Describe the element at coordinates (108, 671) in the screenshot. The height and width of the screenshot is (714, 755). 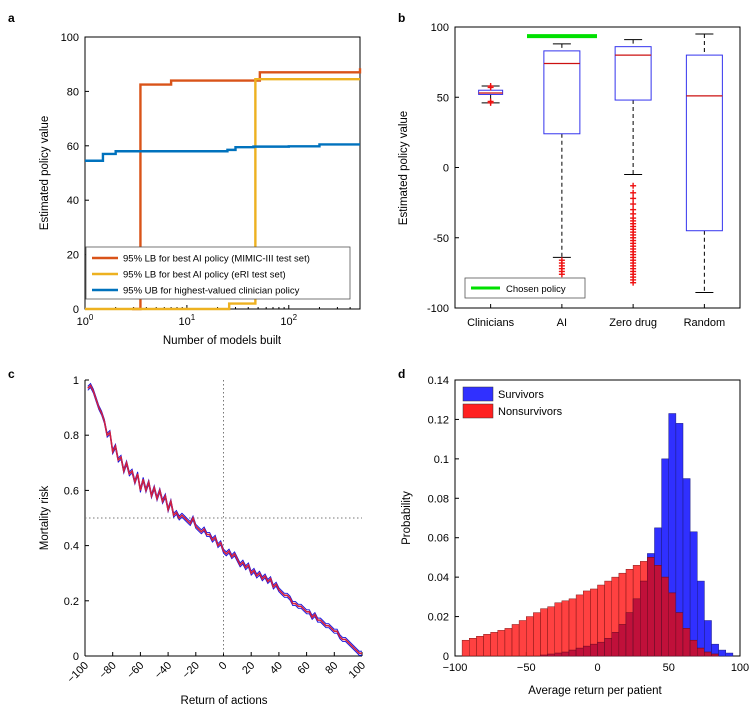
I see `panel-c-xtick-label-1: −80` at that location.